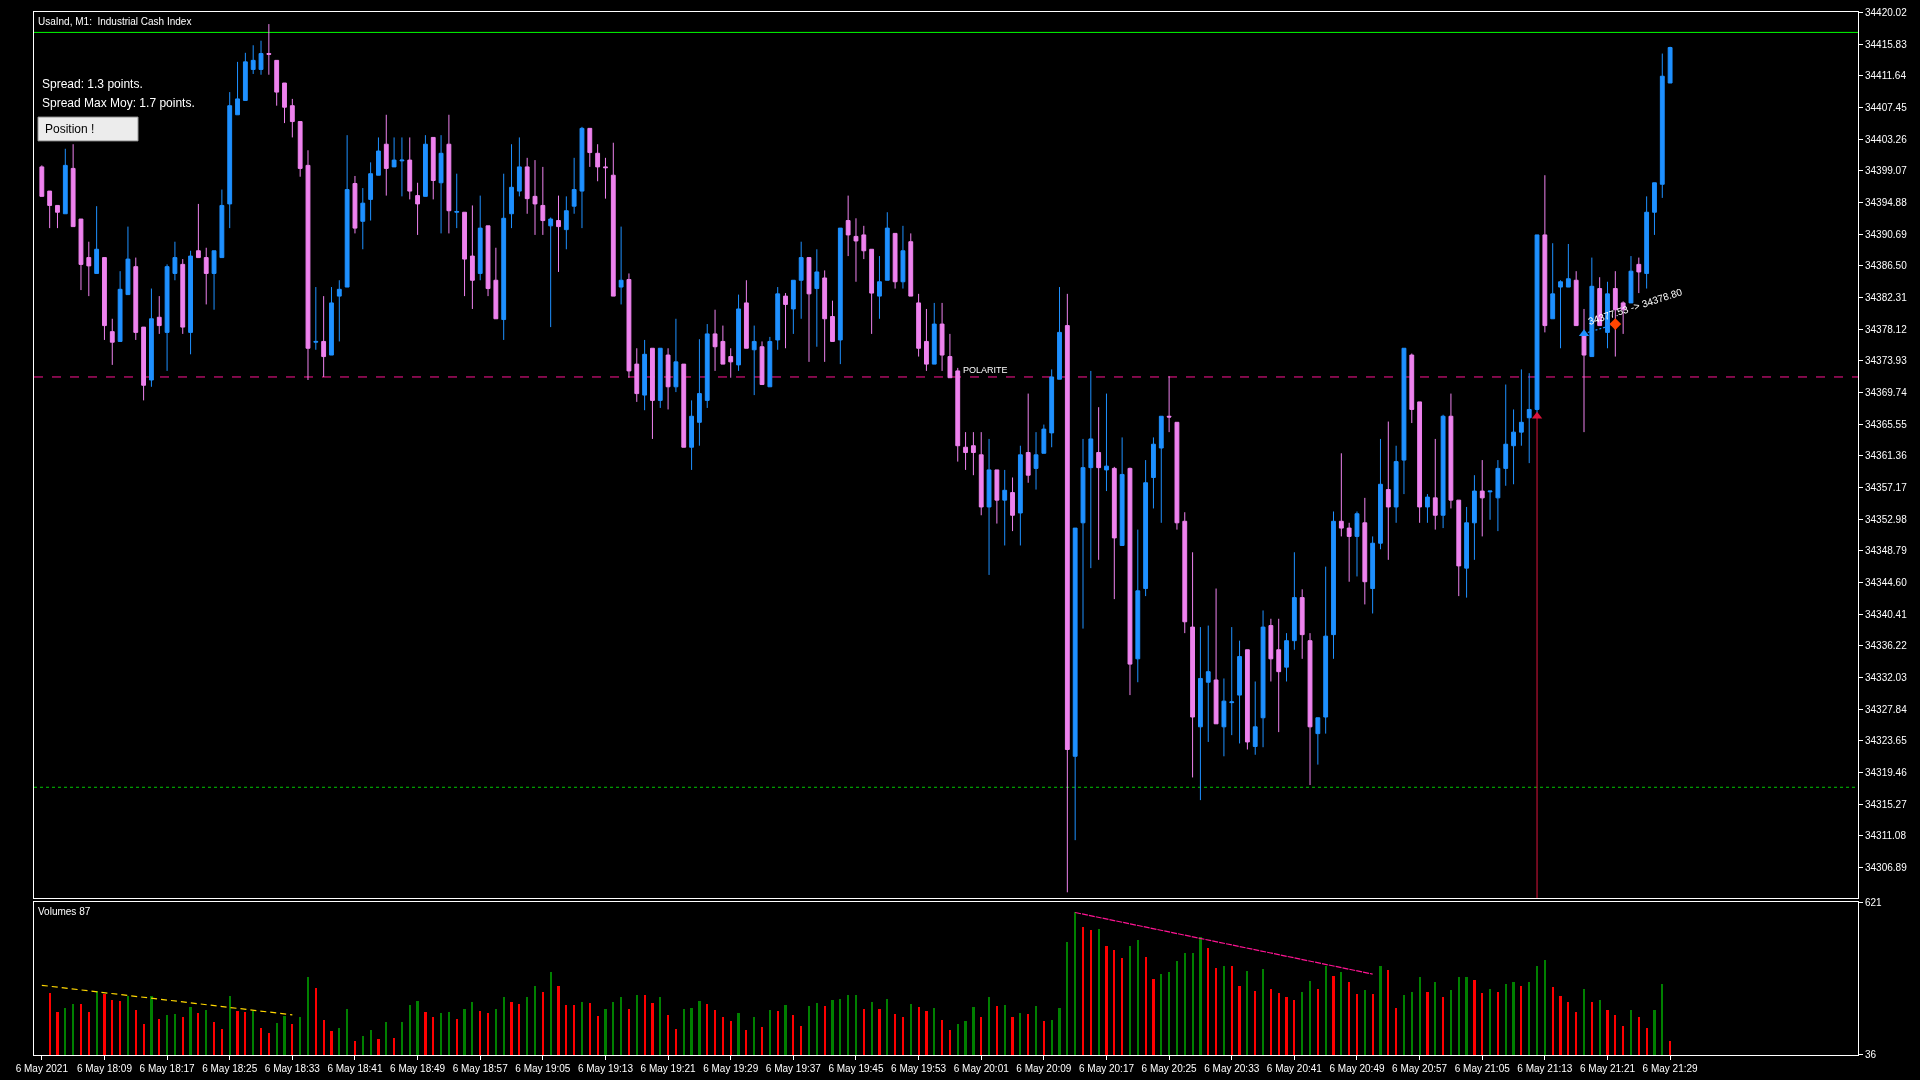 This screenshot has width=1920, height=1080. What do you see at coordinates (1886, 551) in the screenshot?
I see `y-tick-label: 34348.79` at bounding box center [1886, 551].